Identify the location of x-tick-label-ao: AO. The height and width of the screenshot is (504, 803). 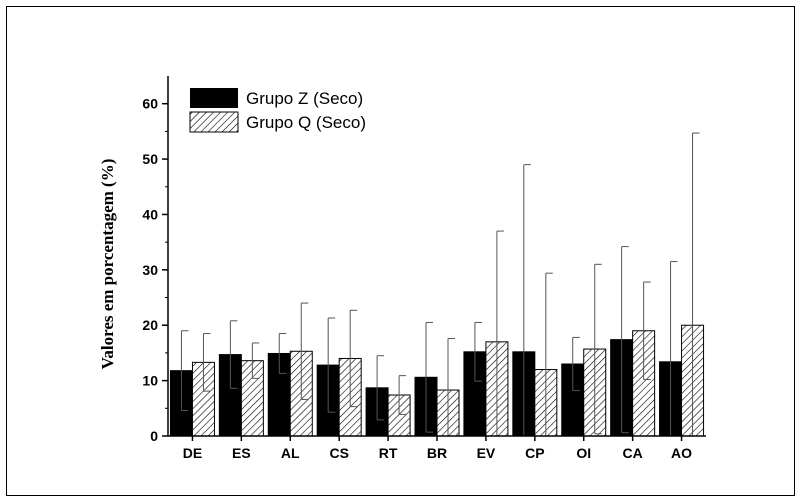
(681, 453).